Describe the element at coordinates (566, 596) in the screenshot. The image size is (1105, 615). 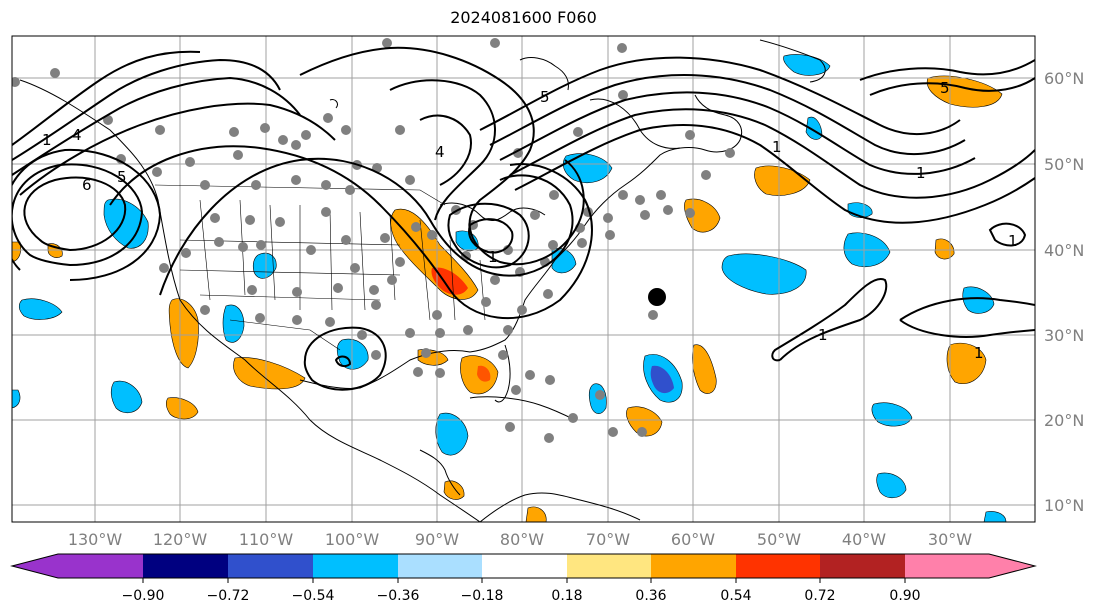
I see `colorbar-tick-label: 0.18` at that location.